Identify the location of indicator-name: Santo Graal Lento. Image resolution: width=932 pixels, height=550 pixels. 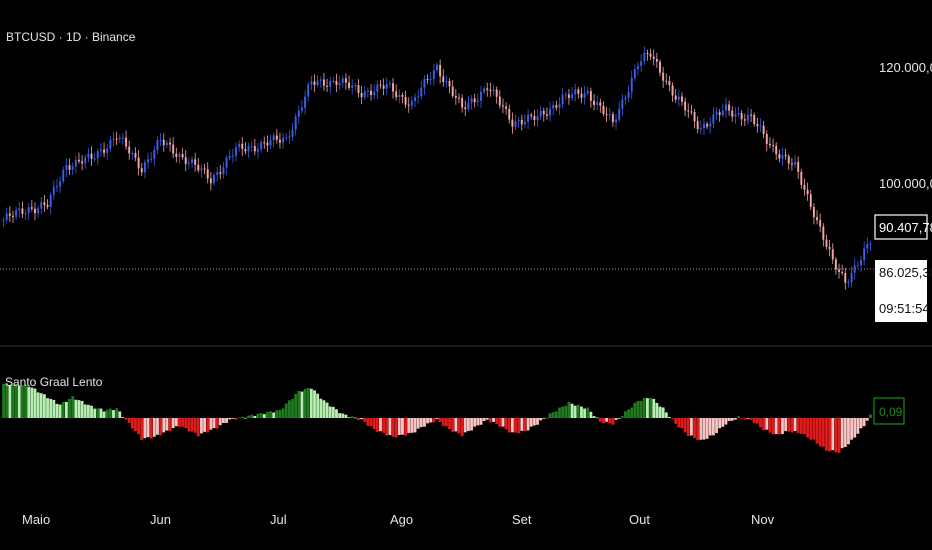
(54, 382).